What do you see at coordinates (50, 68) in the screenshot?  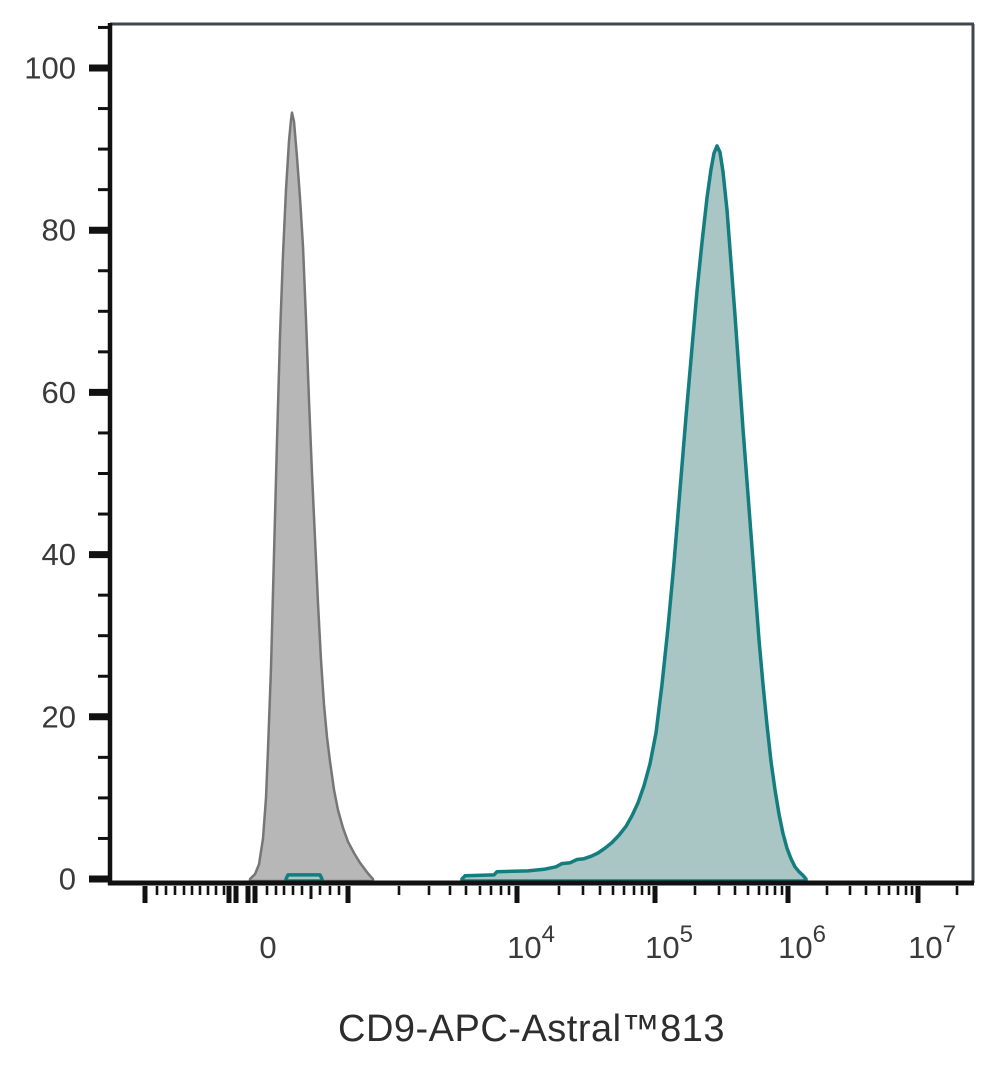 I see `y-tick-label-100: 100` at bounding box center [50, 68].